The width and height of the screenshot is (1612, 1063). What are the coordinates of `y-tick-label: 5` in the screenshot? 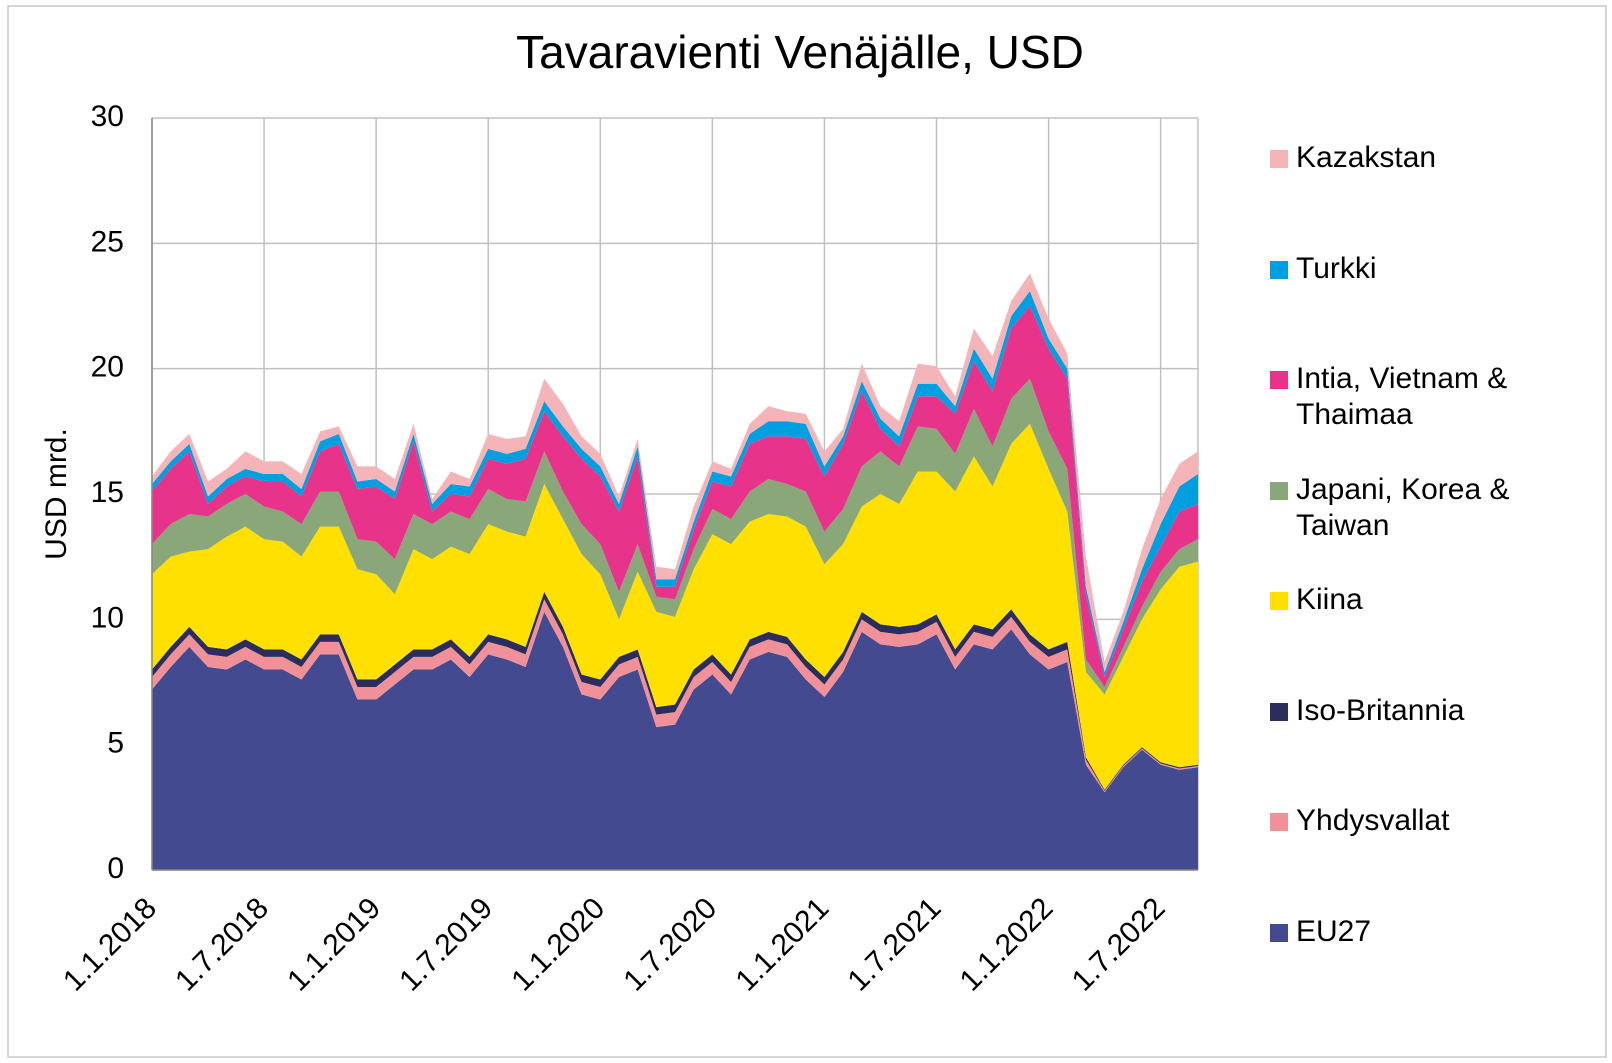 It's located at (115, 743).